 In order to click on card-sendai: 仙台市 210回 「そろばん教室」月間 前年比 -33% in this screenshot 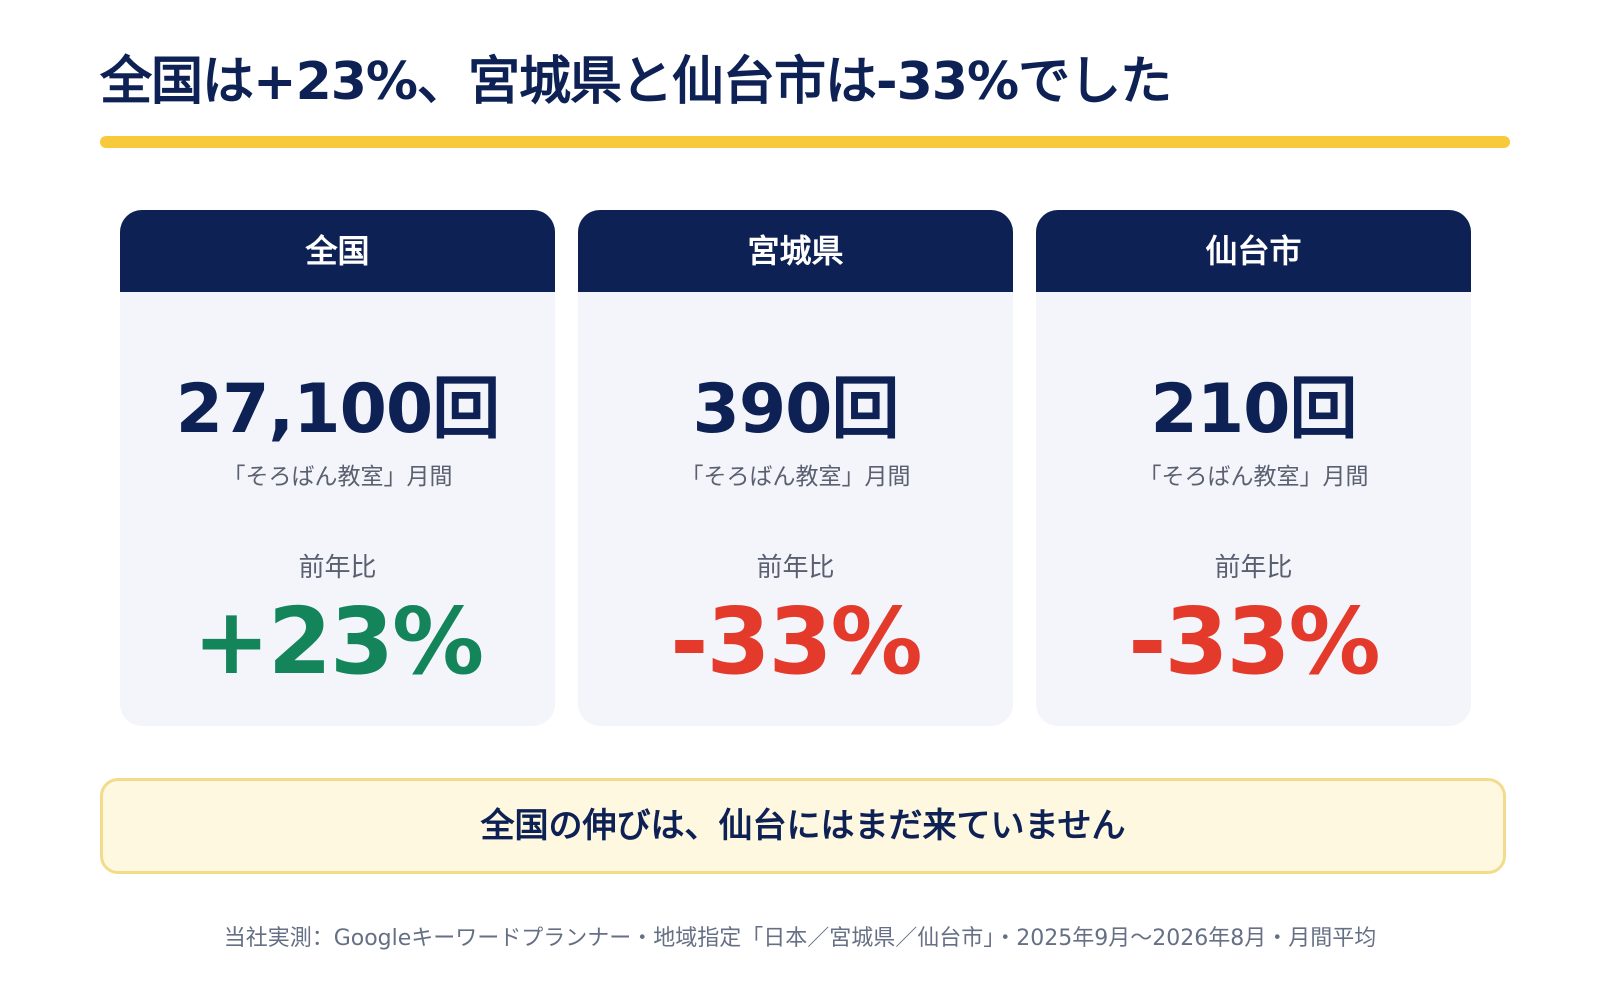, I will do `click(1253, 468)`.